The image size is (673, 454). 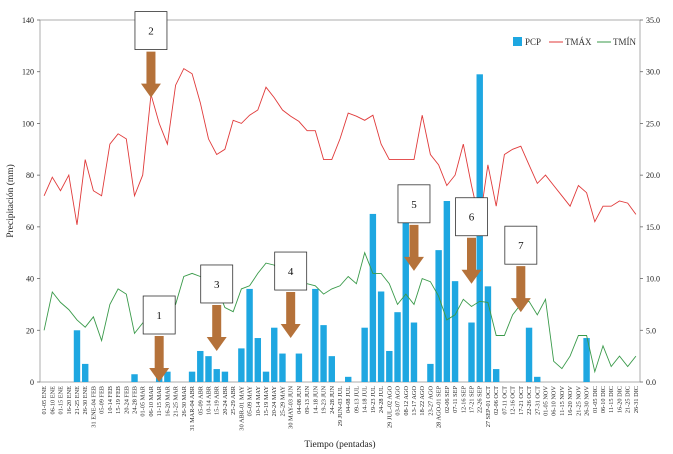 I want to click on x-tick-label: 21-25 MAR, so click(x=176, y=400).